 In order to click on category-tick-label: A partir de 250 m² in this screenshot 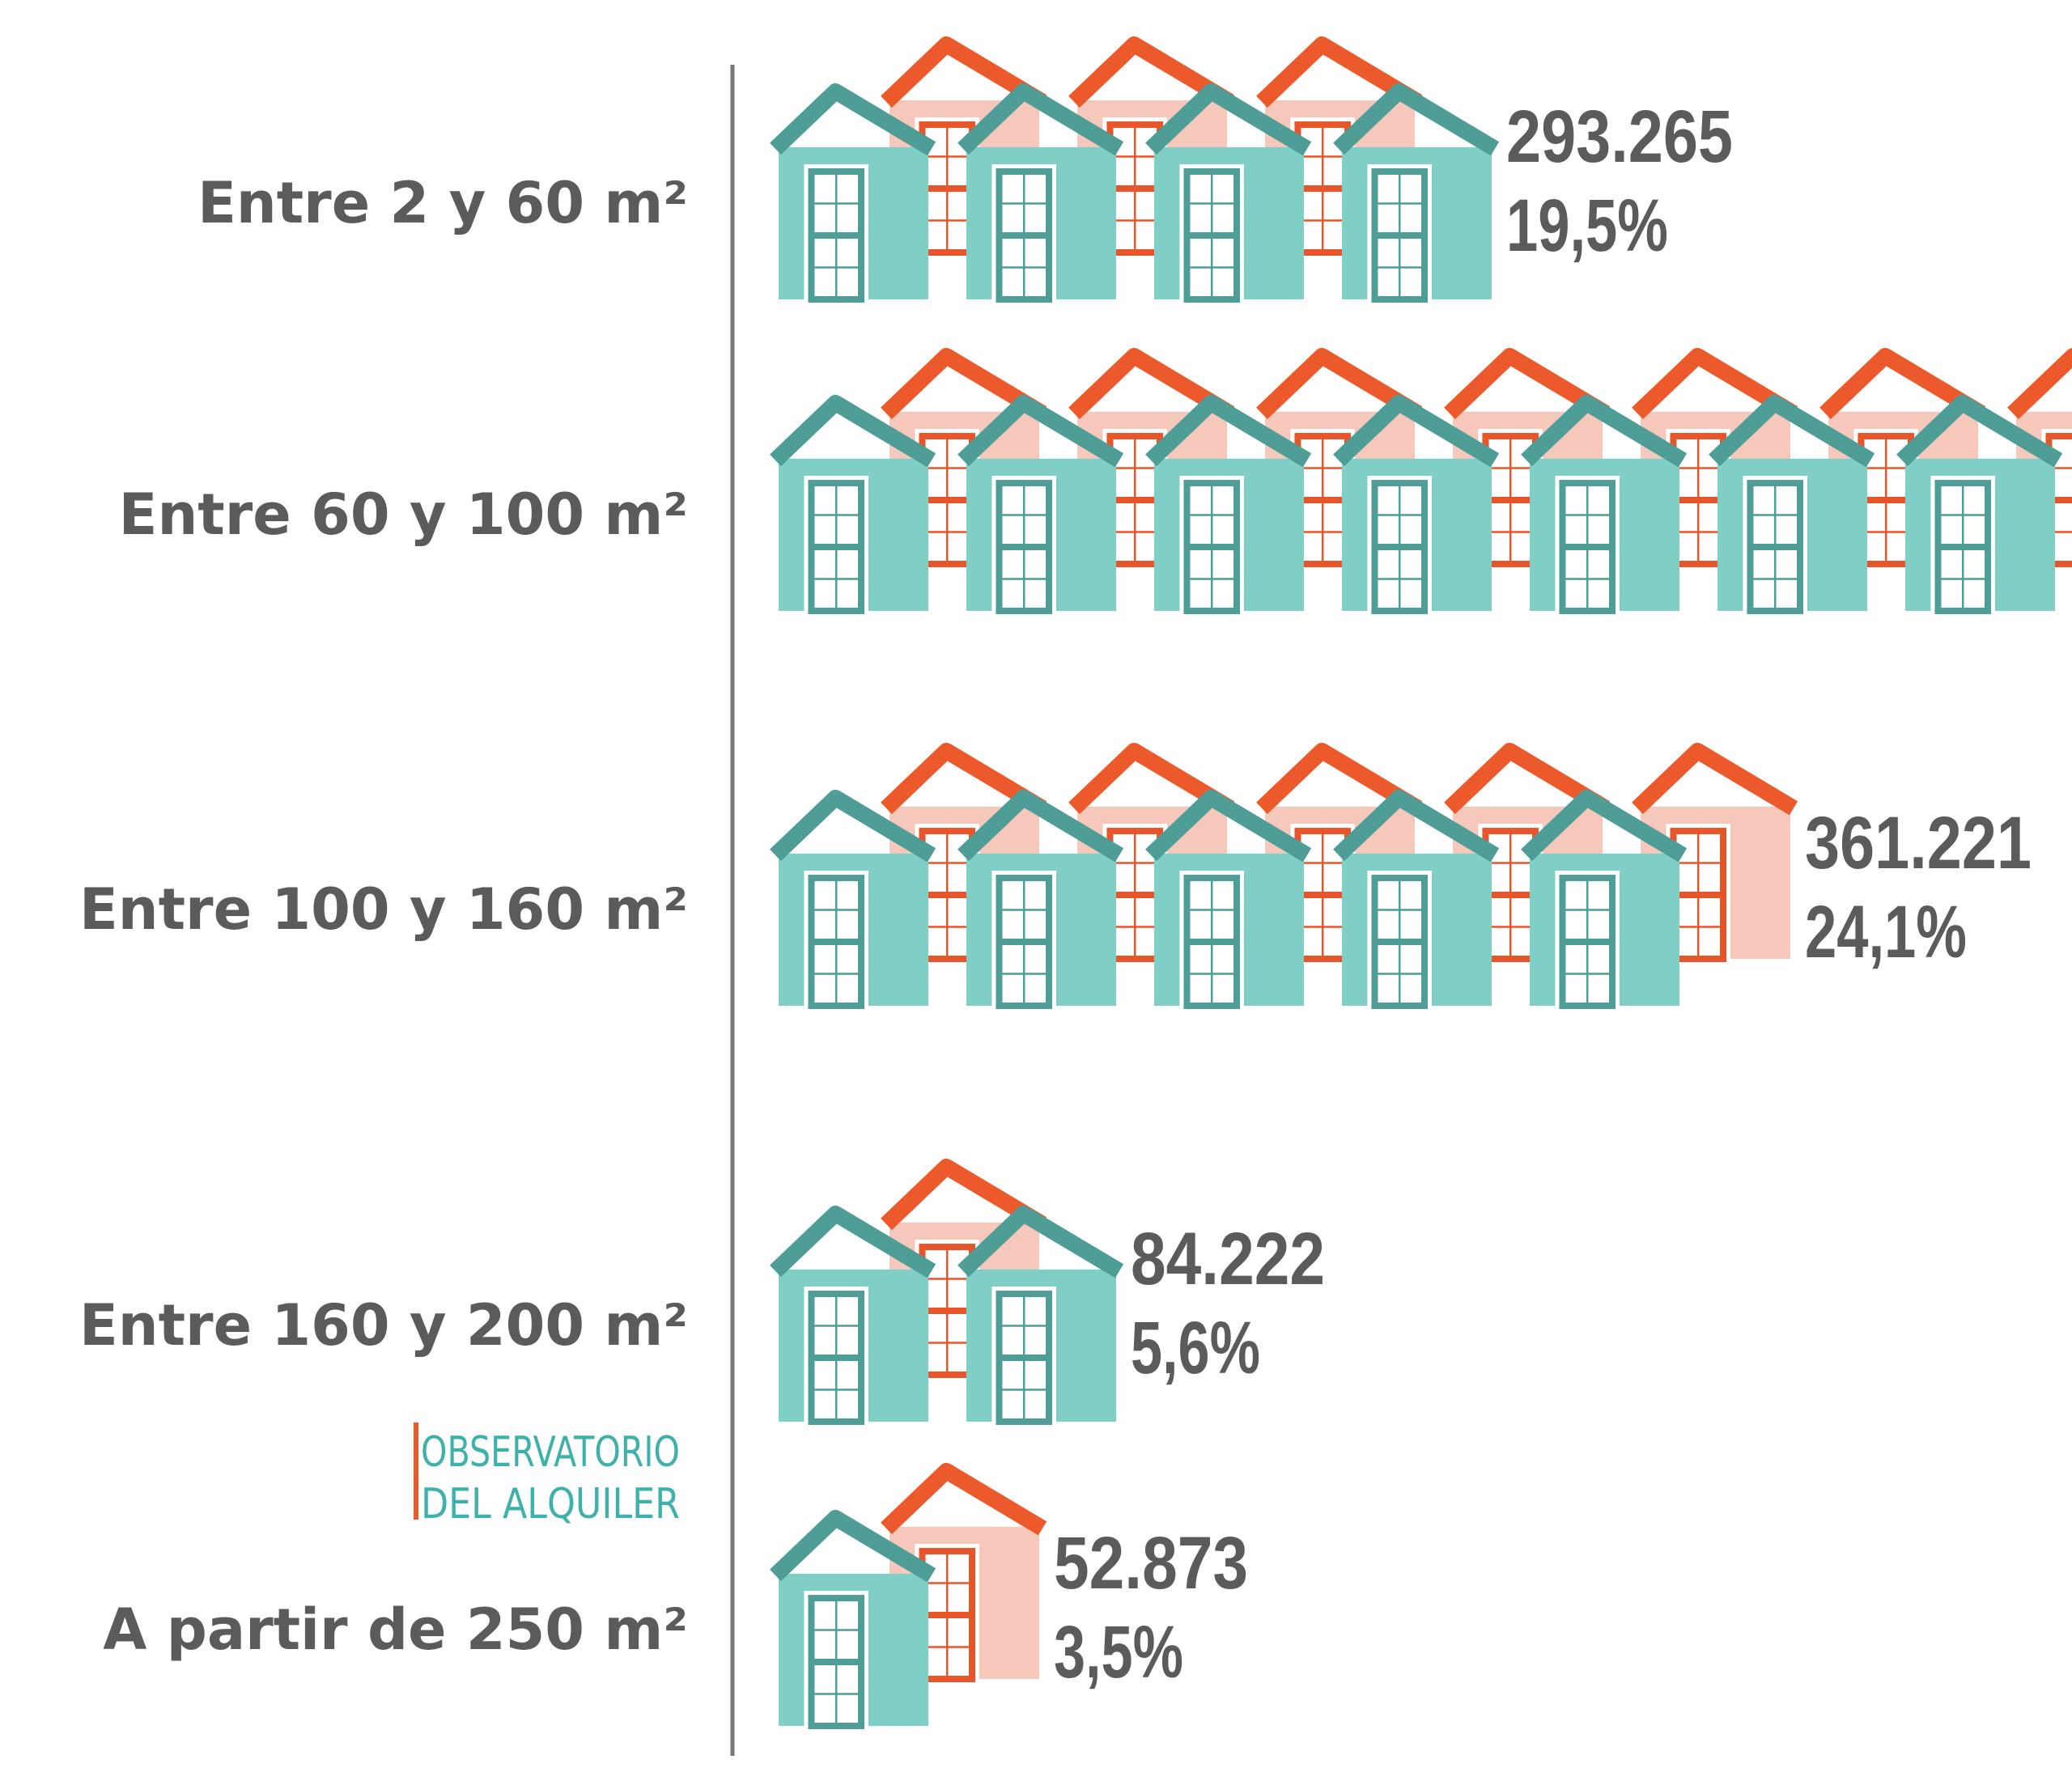, I will do `click(395, 1629)`.